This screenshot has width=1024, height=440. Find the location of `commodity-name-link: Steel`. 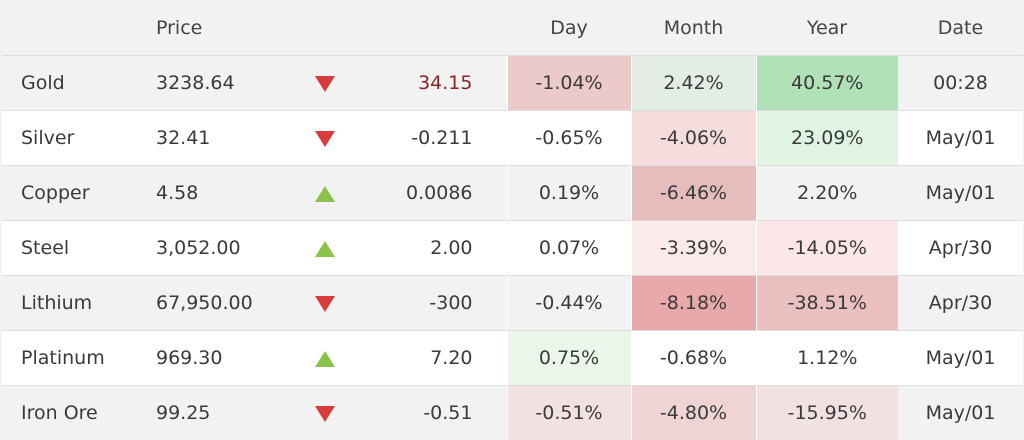

commodity-name-link: Steel is located at coordinates (77, 248).